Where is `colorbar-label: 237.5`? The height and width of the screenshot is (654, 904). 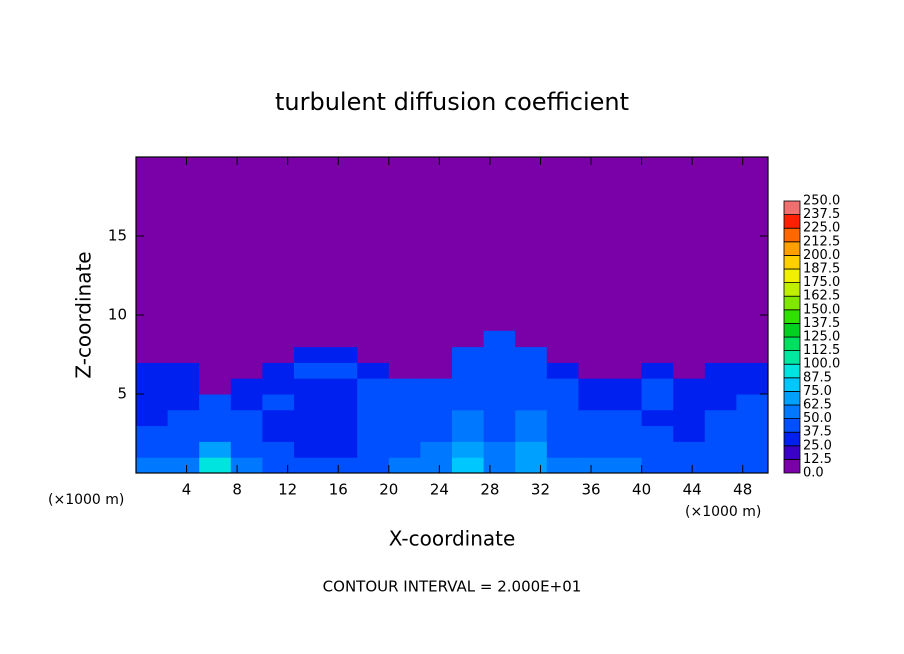
colorbar-label: 237.5 is located at coordinates (821, 214).